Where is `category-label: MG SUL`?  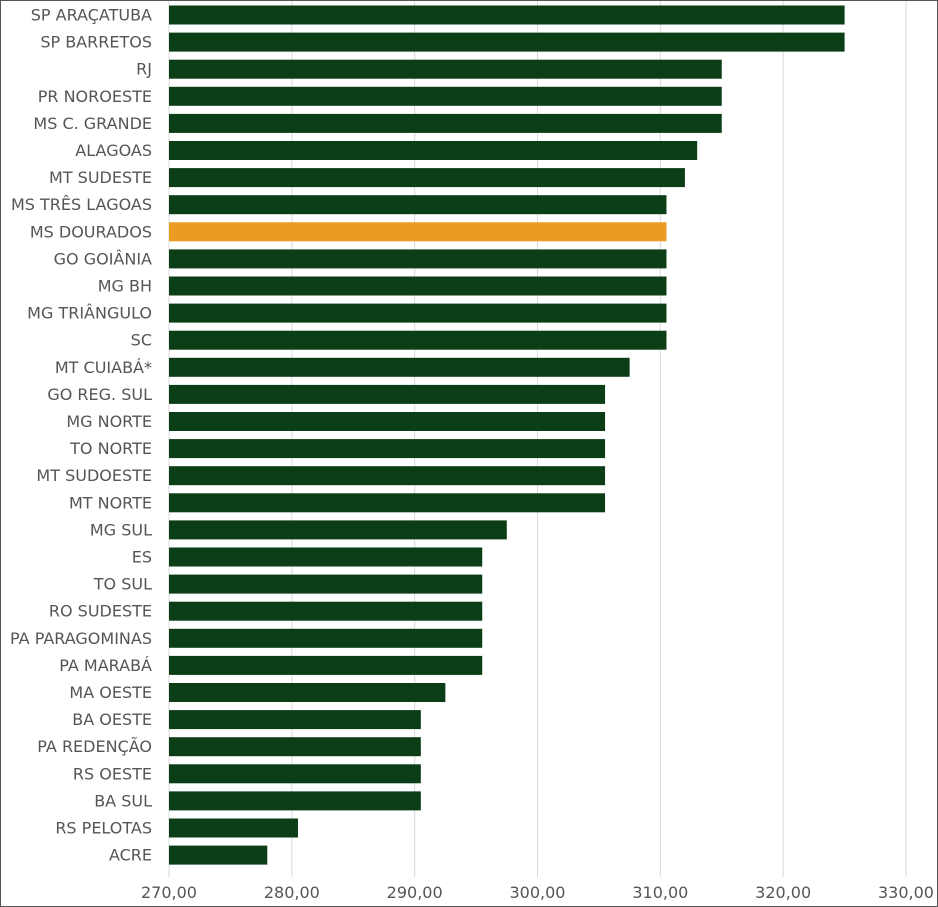 category-label: MG SUL is located at coordinates (121, 529).